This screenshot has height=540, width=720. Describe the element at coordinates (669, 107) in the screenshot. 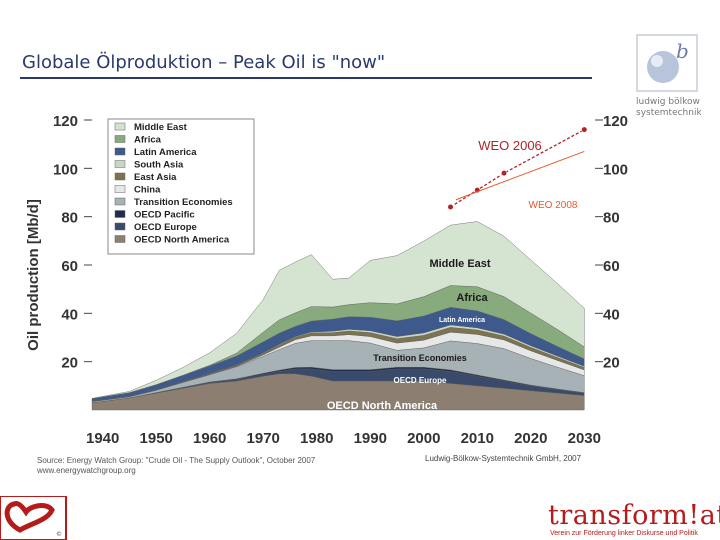

I see `lbst-wordmark: ludwig bölkow systemtechnik` at that location.